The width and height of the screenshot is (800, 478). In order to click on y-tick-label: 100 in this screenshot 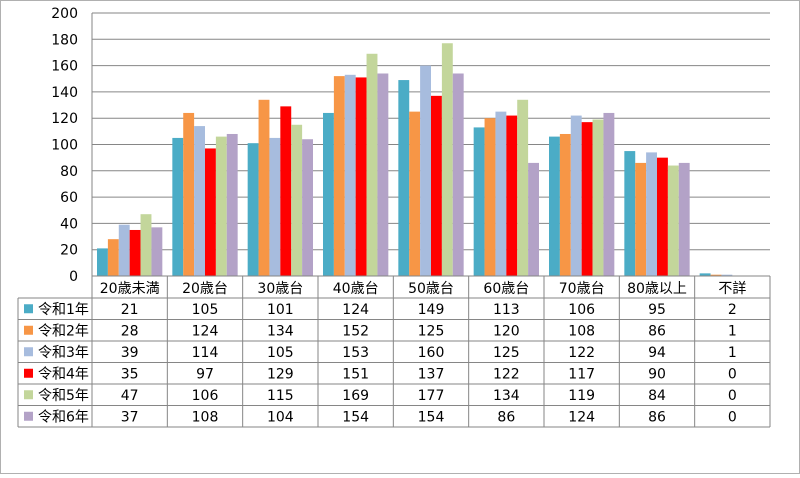, I will do `click(64, 146)`.